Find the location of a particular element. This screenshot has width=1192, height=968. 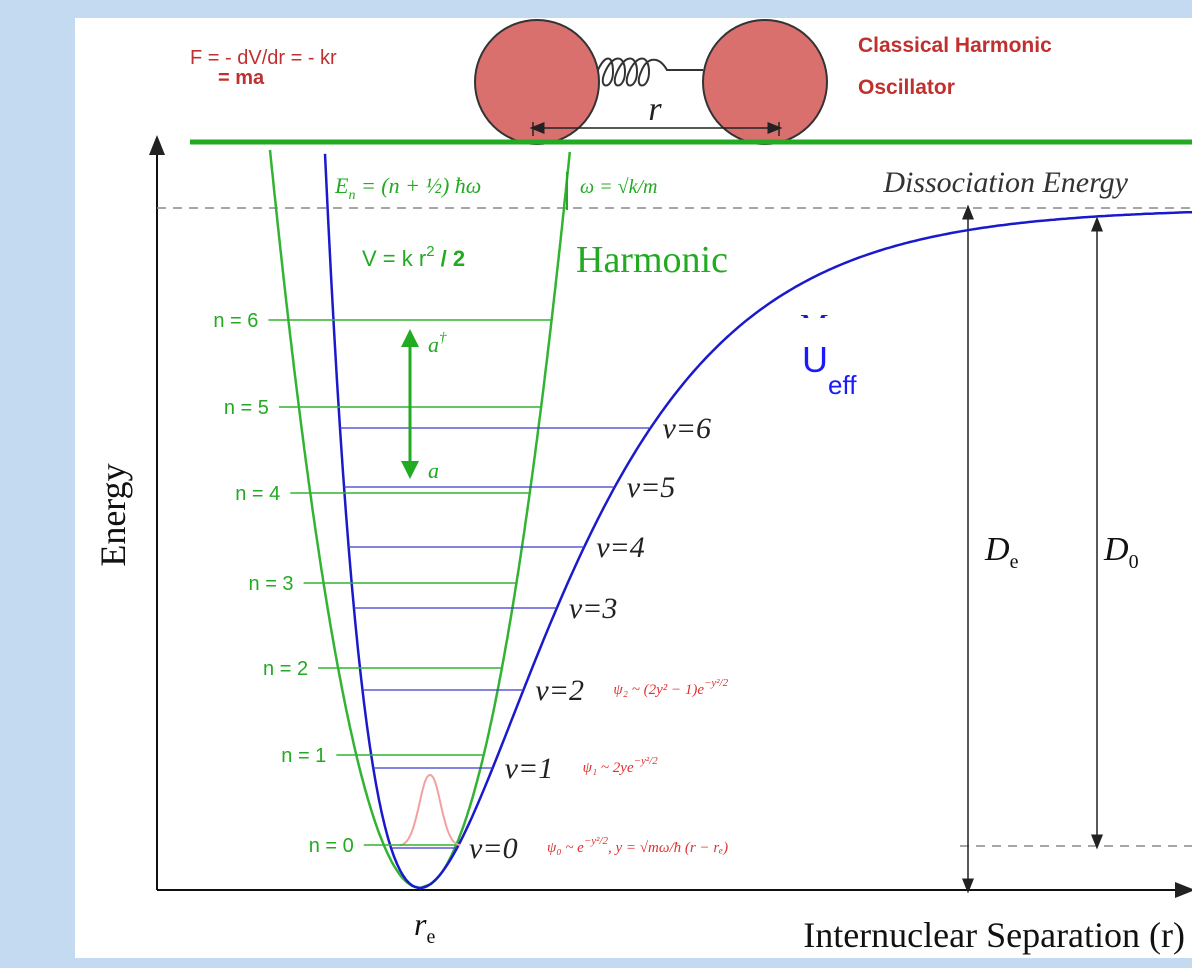

raise-label: a† is located at coordinates (437, 343).